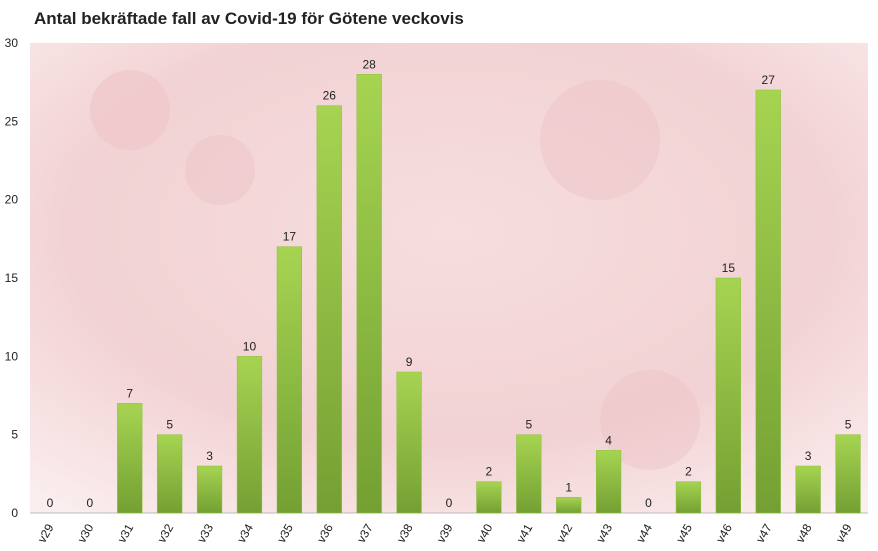 This screenshot has width=878, height=551. Describe the element at coordinates (250, 346) in the screenshot. I see `value-label: 10` at that location.